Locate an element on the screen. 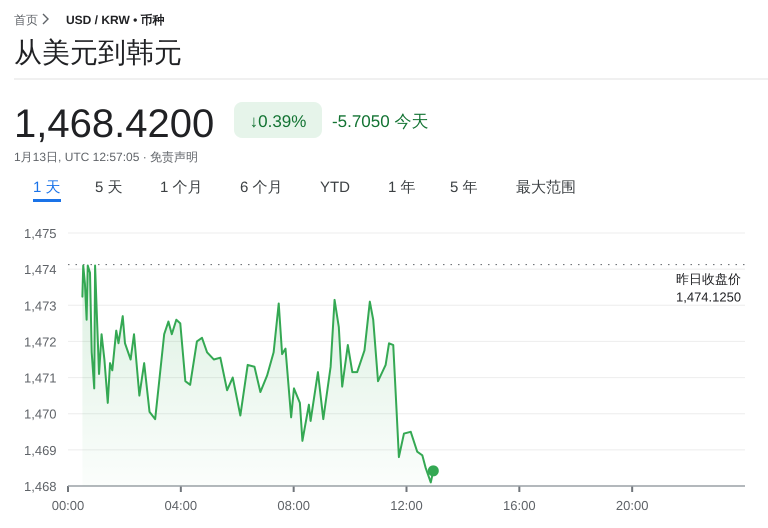 This screenshot has width=768, height=528. x-tick-label: 00:00 is located at coordinates (68, 505).